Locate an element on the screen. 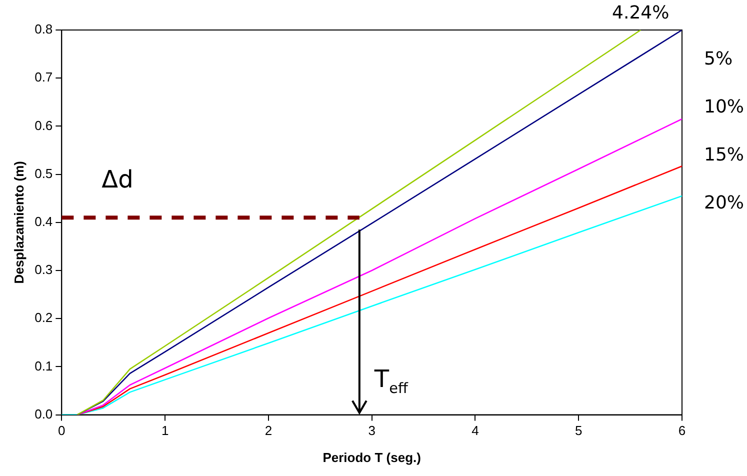 The width and height of the screenshot is (747, 476). ref-line-label: Δd is located at coordinates (118, 180).